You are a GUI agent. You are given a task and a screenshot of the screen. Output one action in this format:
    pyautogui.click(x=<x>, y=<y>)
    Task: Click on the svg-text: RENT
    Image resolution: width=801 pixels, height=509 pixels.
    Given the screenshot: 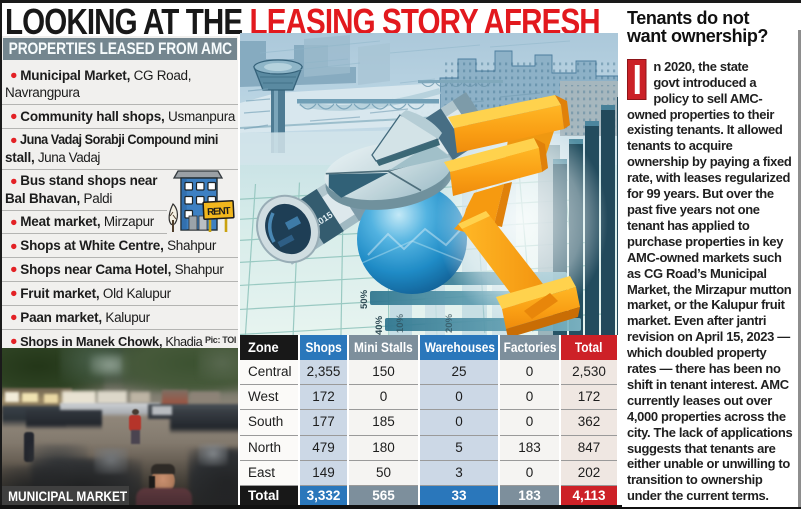 What is the action you would take?
    pyautogui.click(x=219, y=212)
    